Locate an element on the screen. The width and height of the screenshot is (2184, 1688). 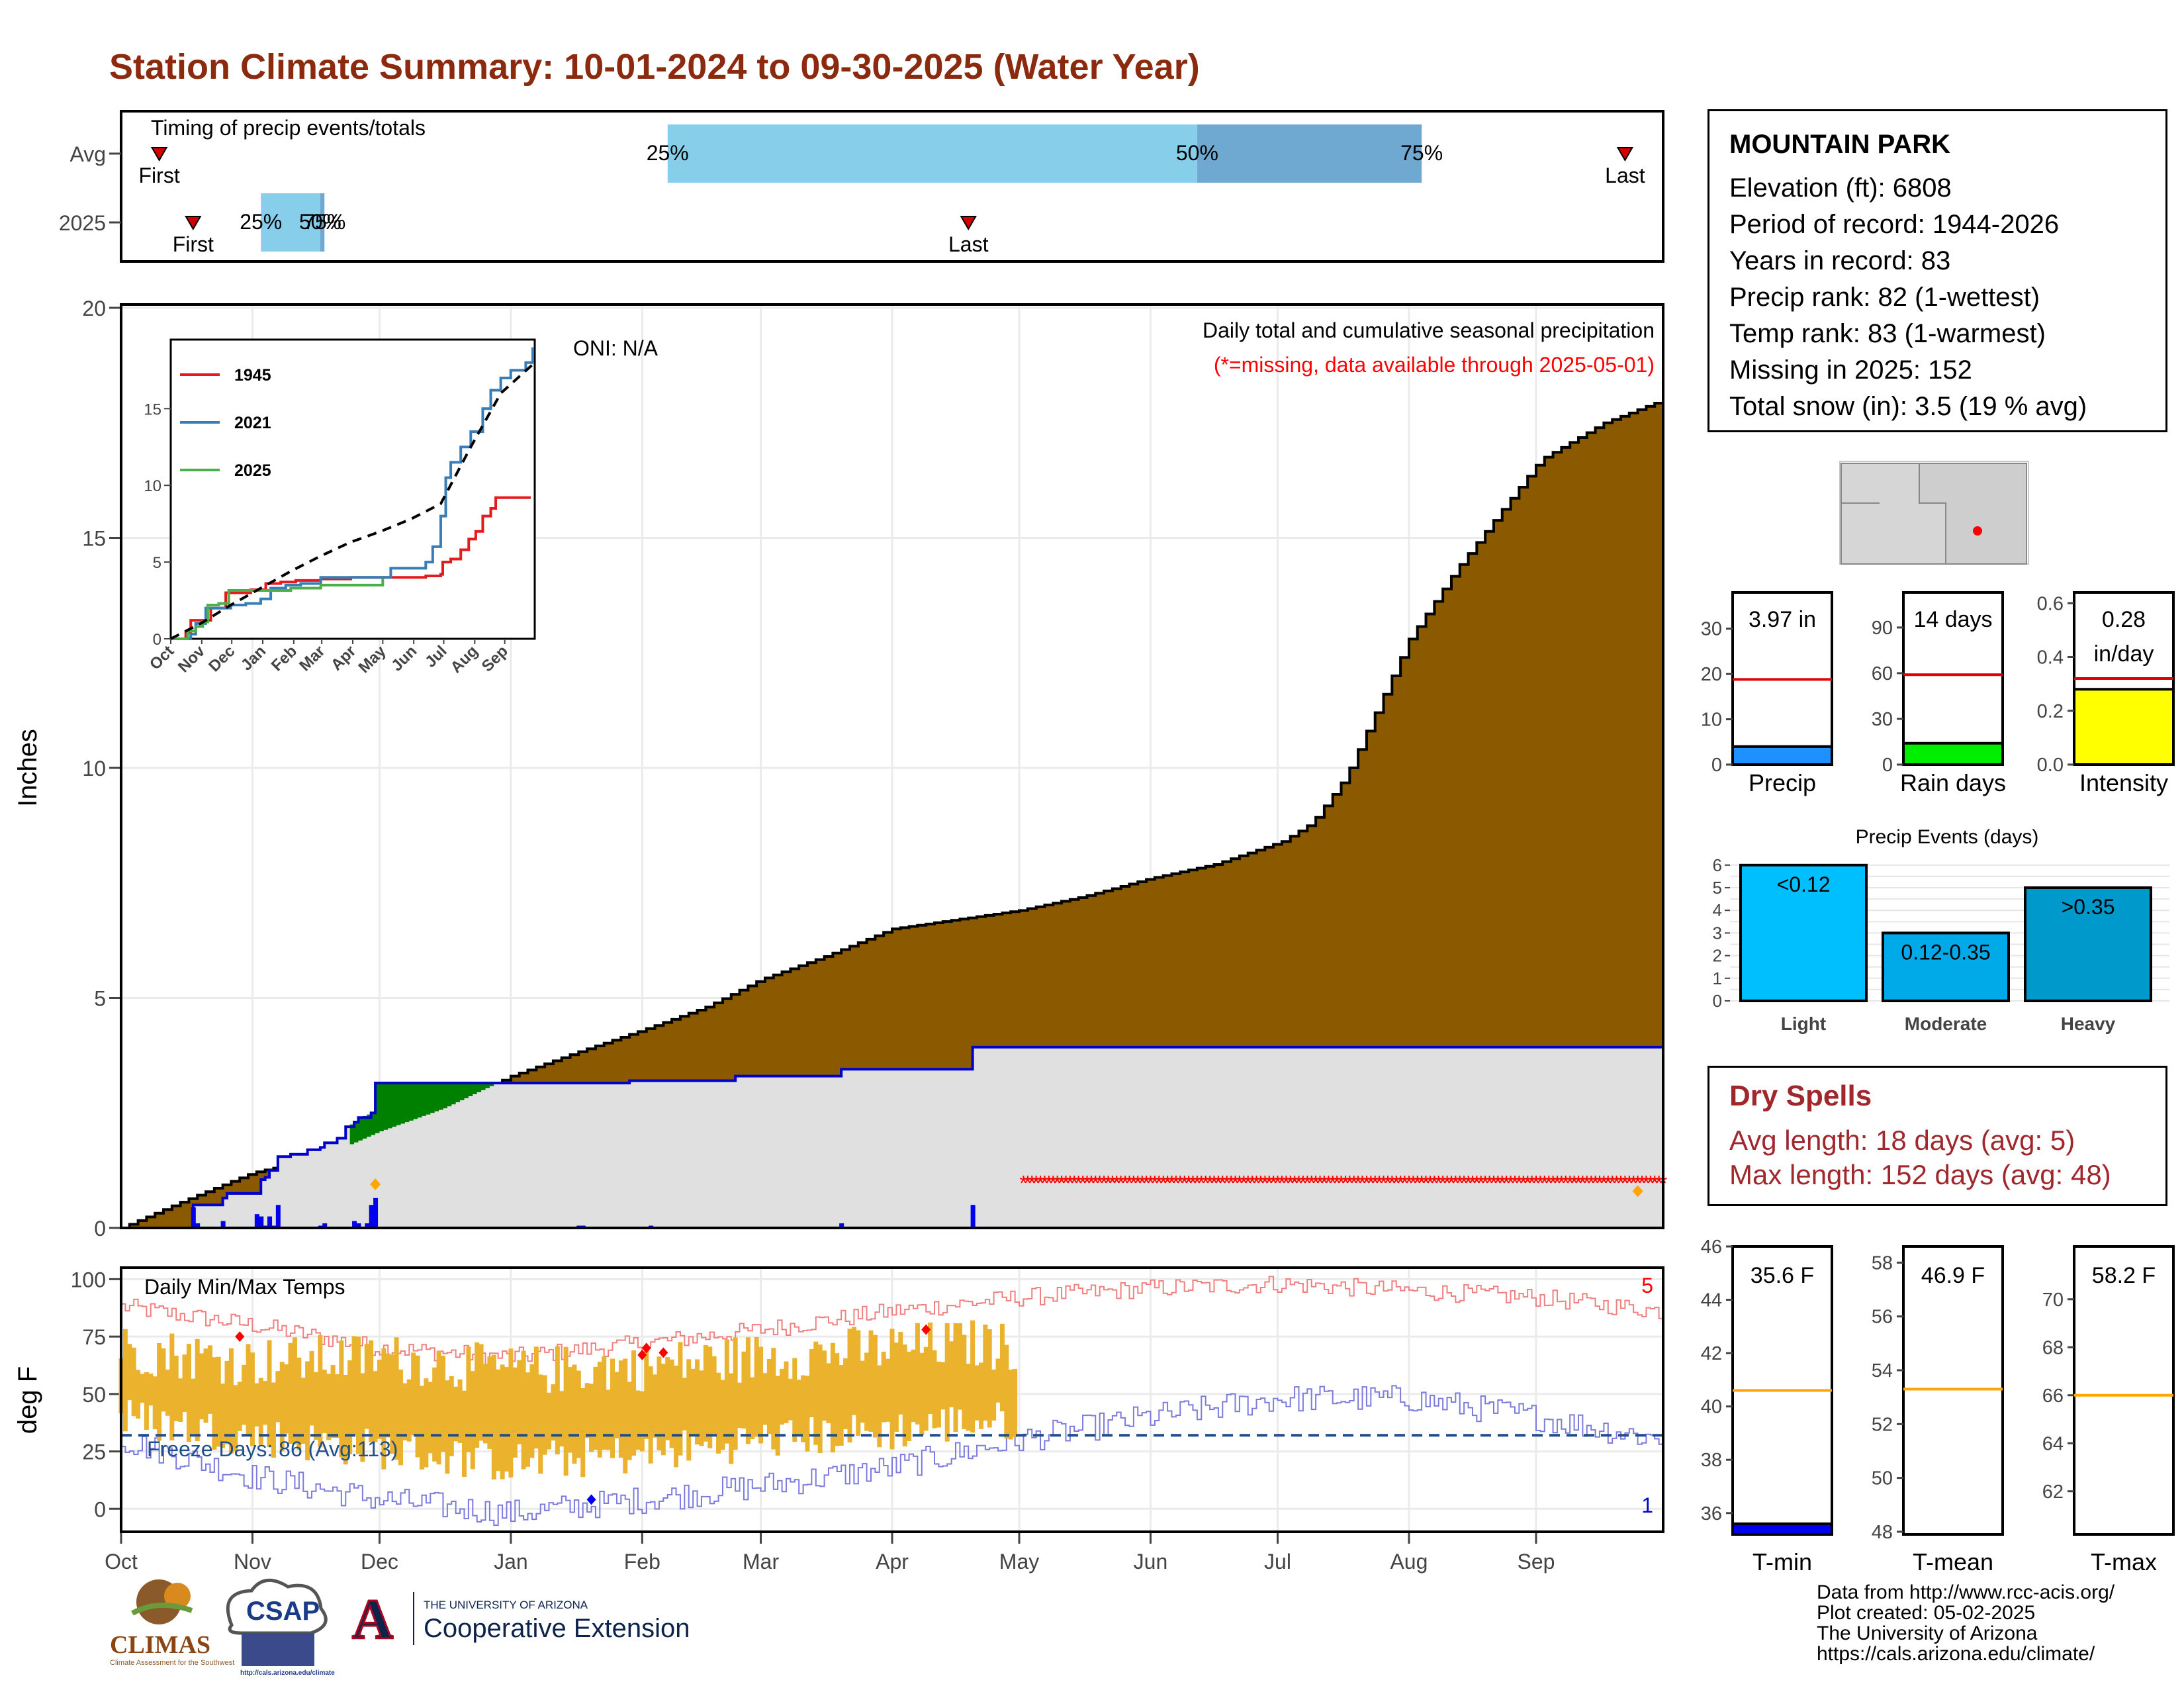
temps-xtick-label: Jul is located at coordinates (1277, 1561).